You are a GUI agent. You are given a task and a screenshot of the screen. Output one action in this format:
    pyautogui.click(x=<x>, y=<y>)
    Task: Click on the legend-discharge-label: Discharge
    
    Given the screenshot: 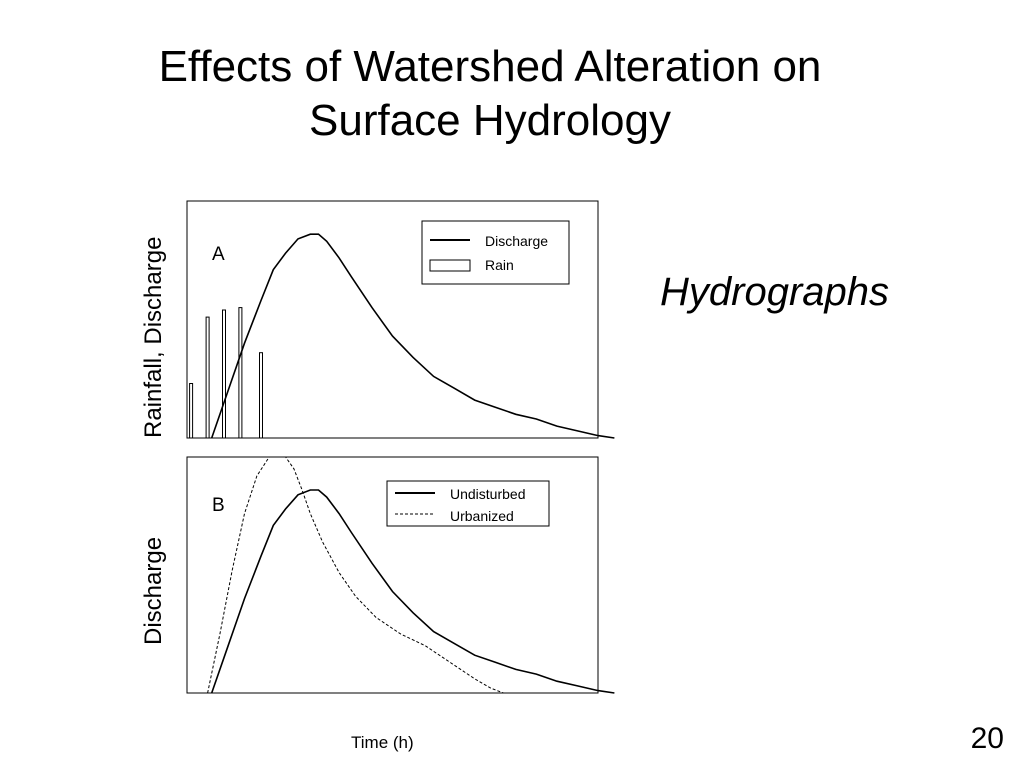 What is the action you would take?
    pyautogui.click(x=516, y=241)
    